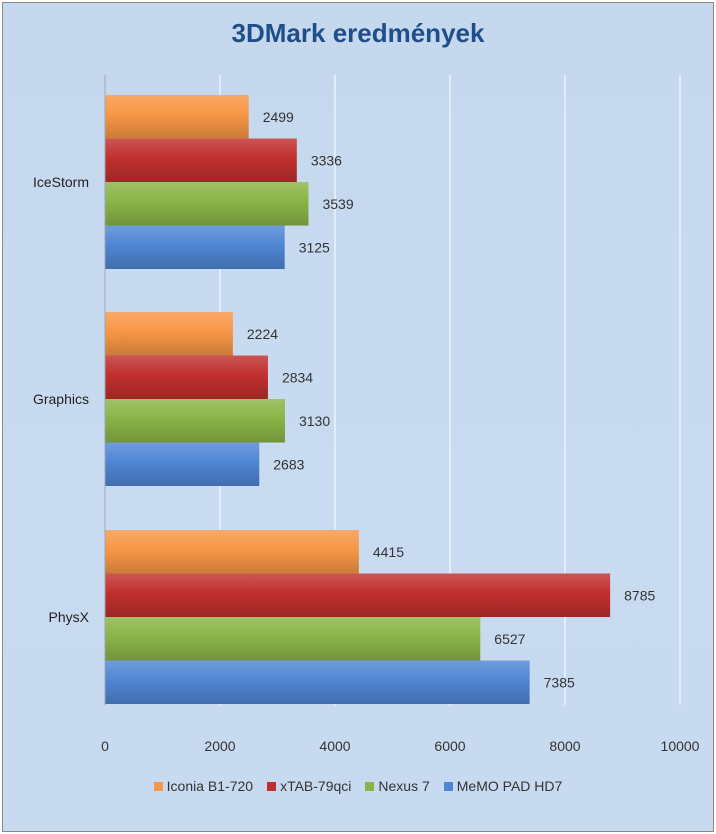 This screenshot has width=716, height=834. I want to click on legend-label: xTAB-79qci, so click(316, 786).